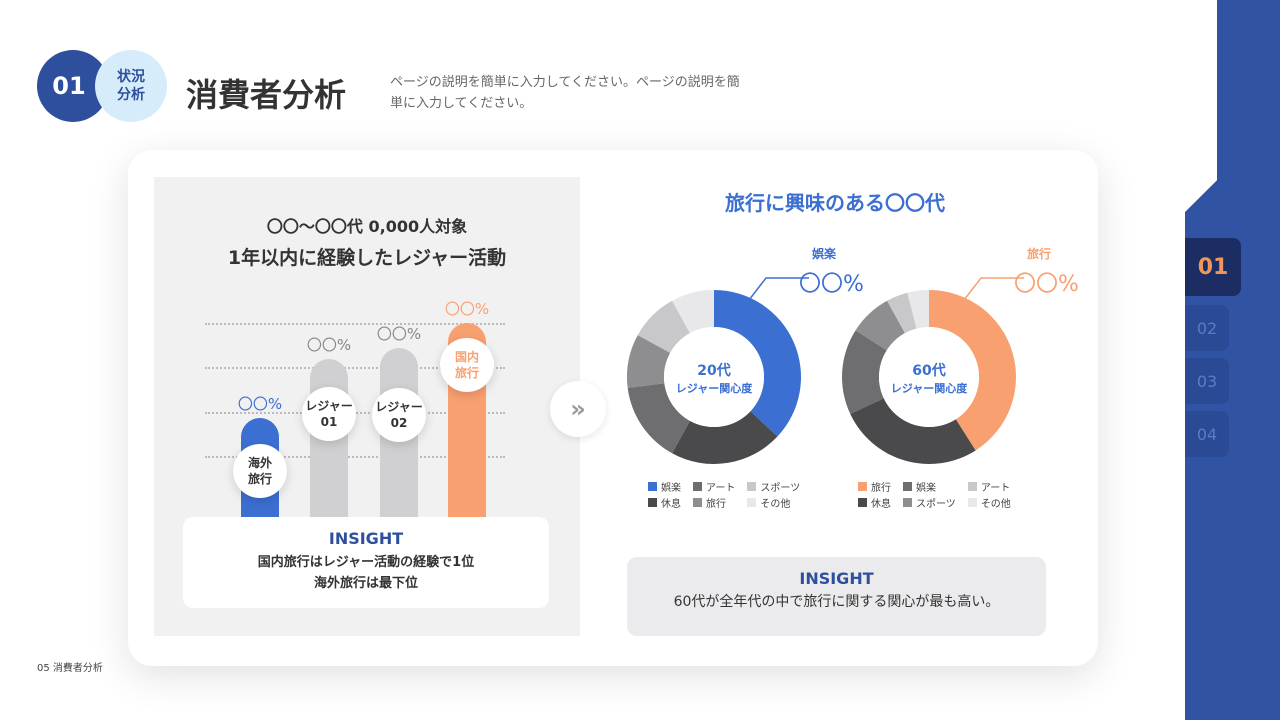  I want to click on insight-box-right: INSIGHT 60代が全年代の中で旅行に関する関心が最も高い。, so click(836, 596).